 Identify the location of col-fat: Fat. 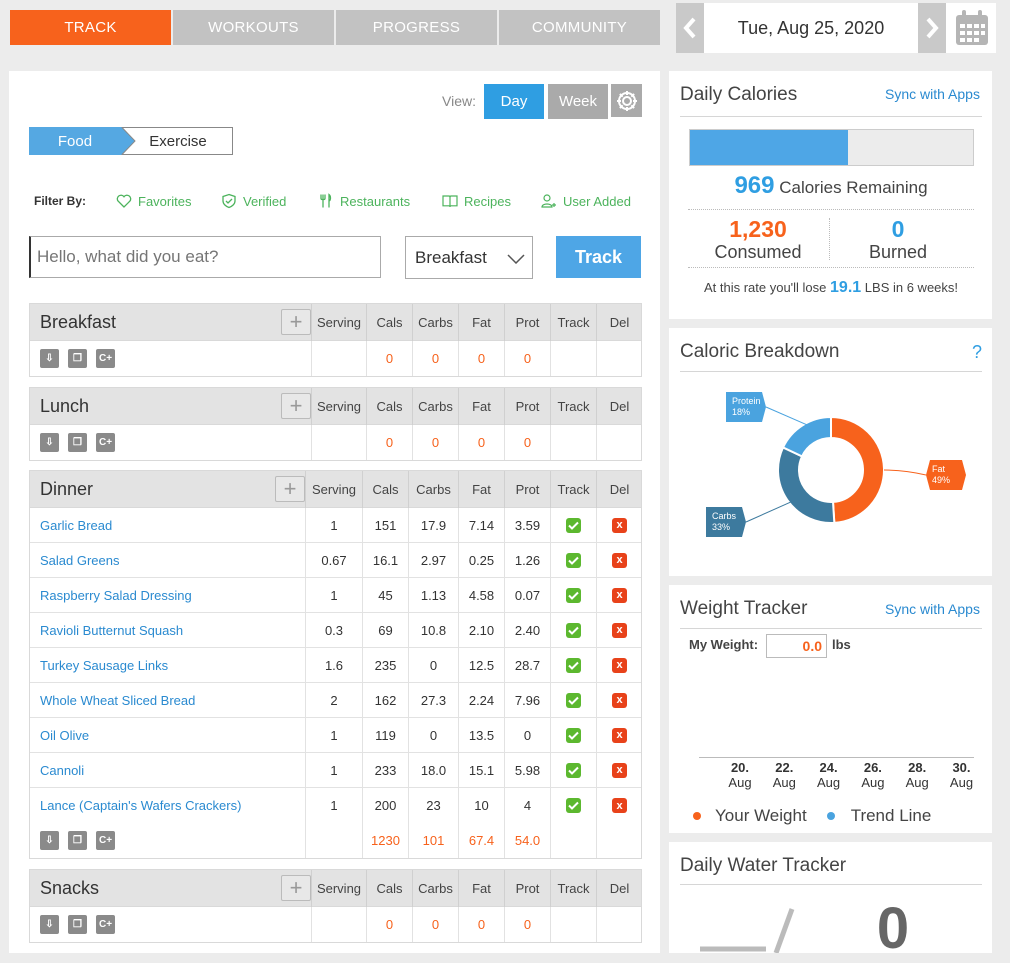
(481, 489).